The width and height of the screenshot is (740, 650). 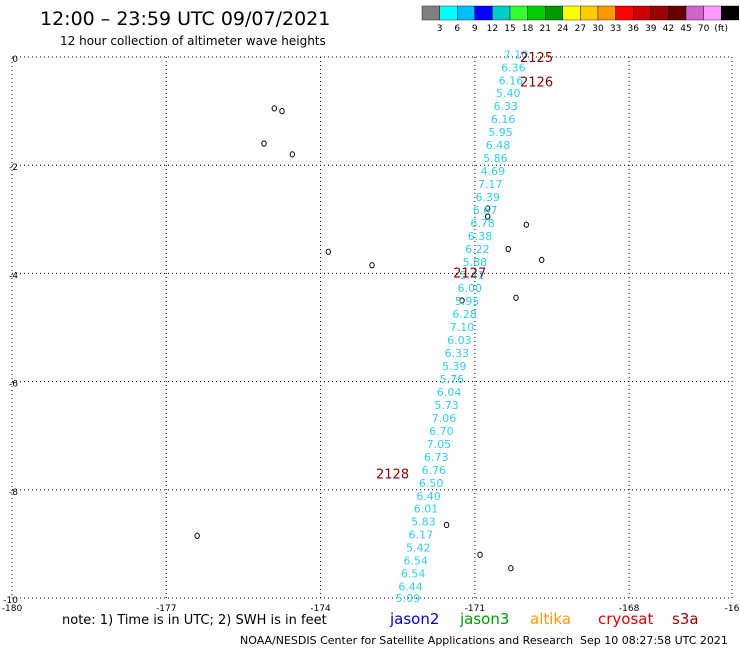 What do you see at coordinates (436, 457) in the screenshot?
I see `swh-value: 6.73` at bounding box center [436, 457].